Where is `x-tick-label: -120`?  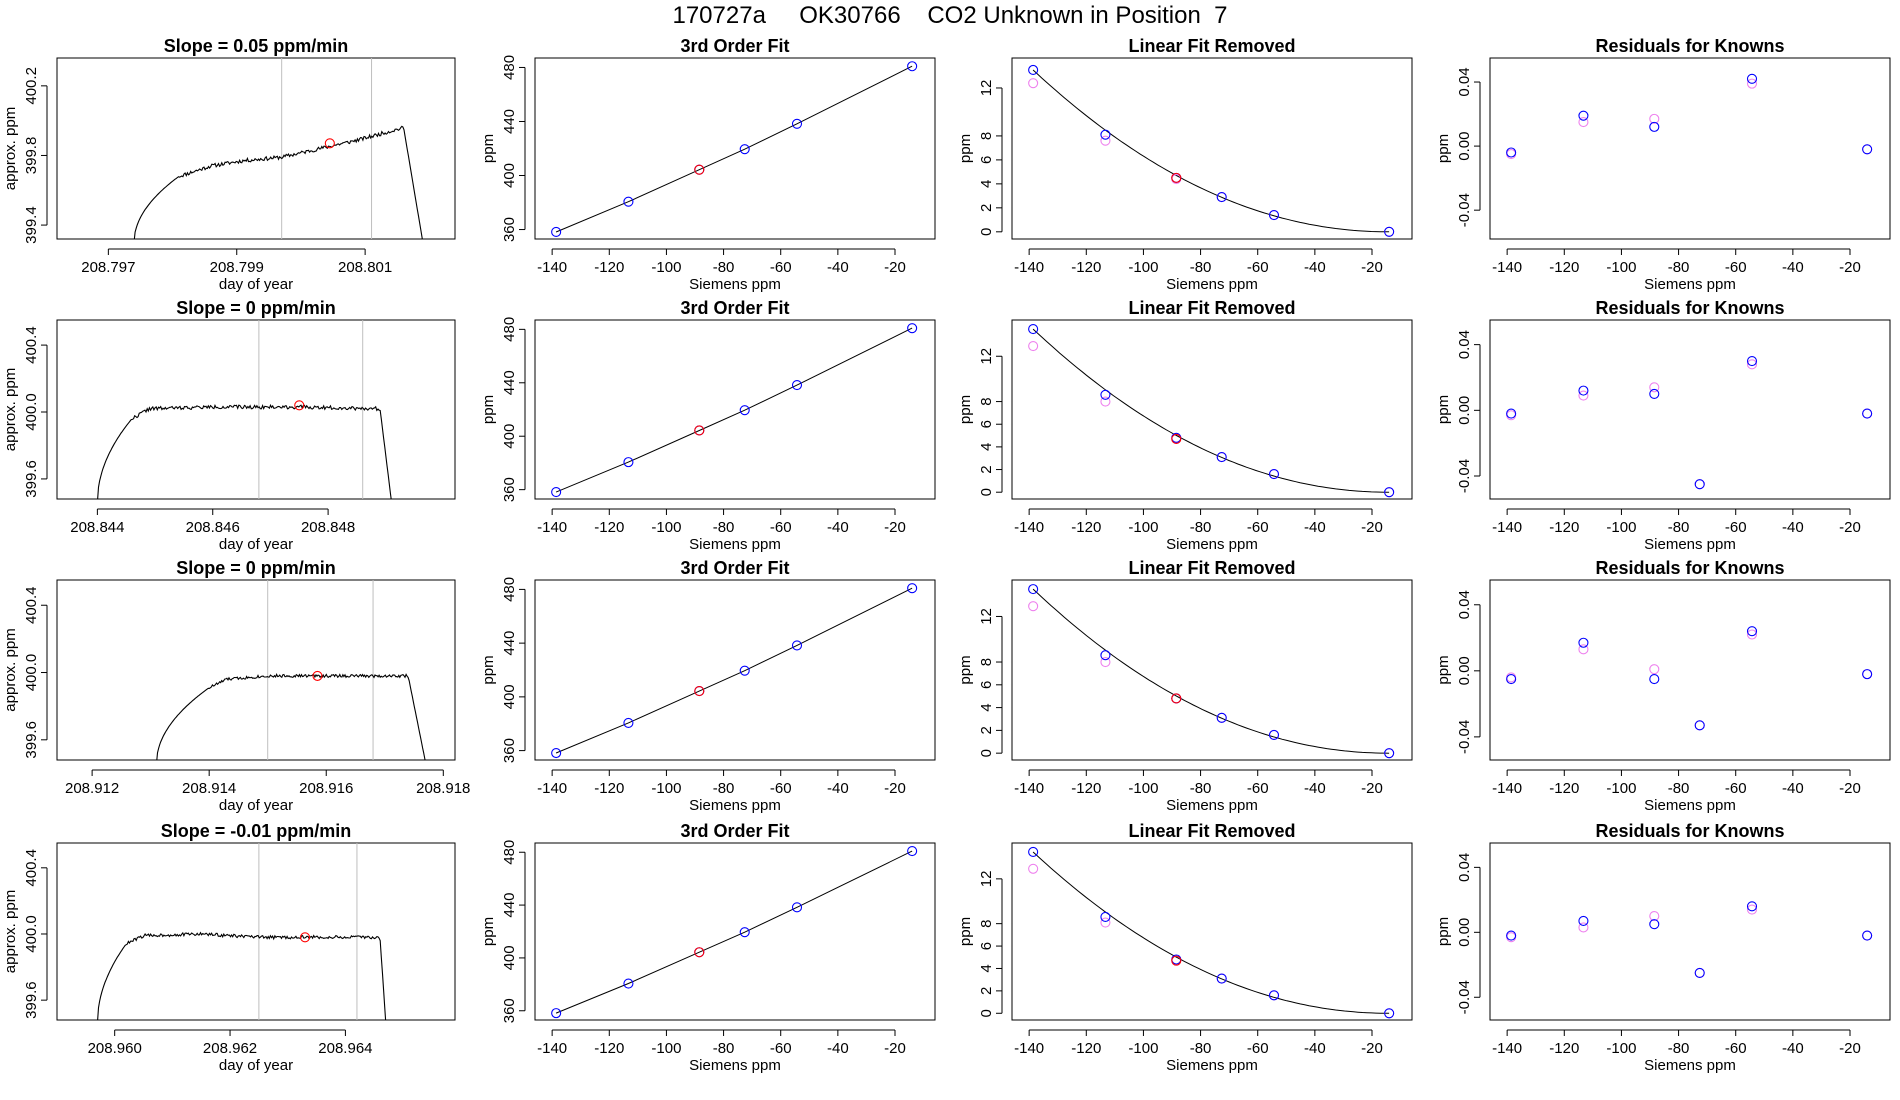
x-tick-label: -120 is located at coordinates (1564, 1048).